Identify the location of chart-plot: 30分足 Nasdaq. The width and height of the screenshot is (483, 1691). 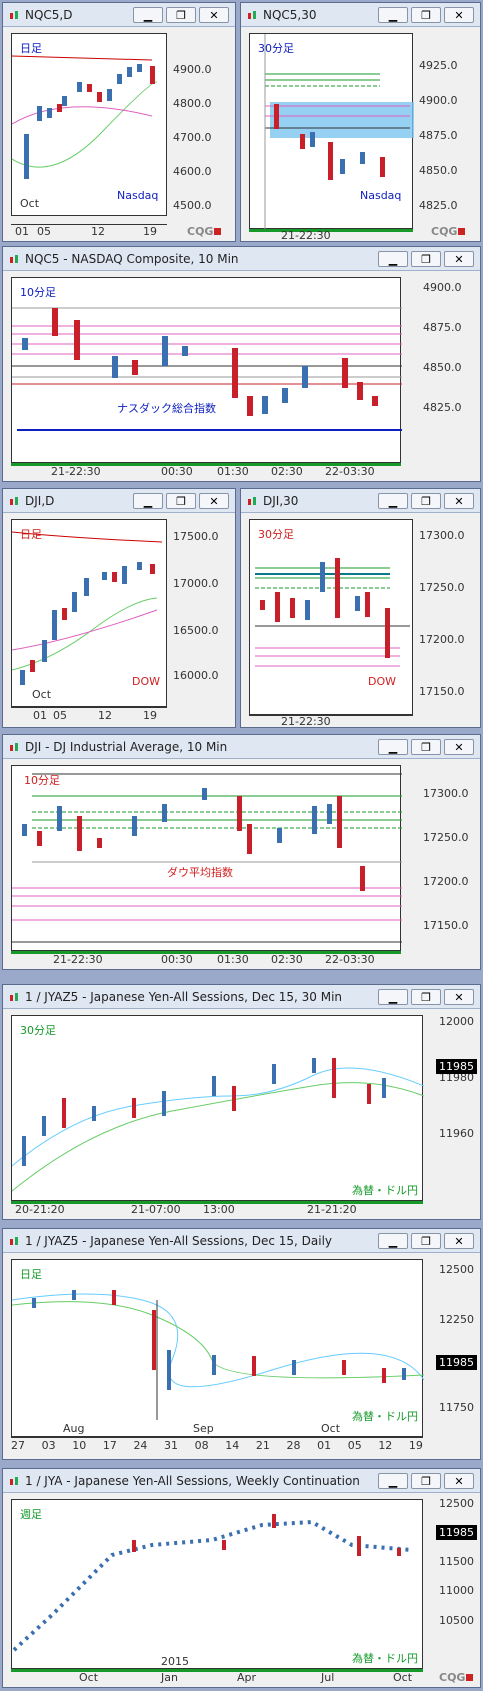
(331, 131).